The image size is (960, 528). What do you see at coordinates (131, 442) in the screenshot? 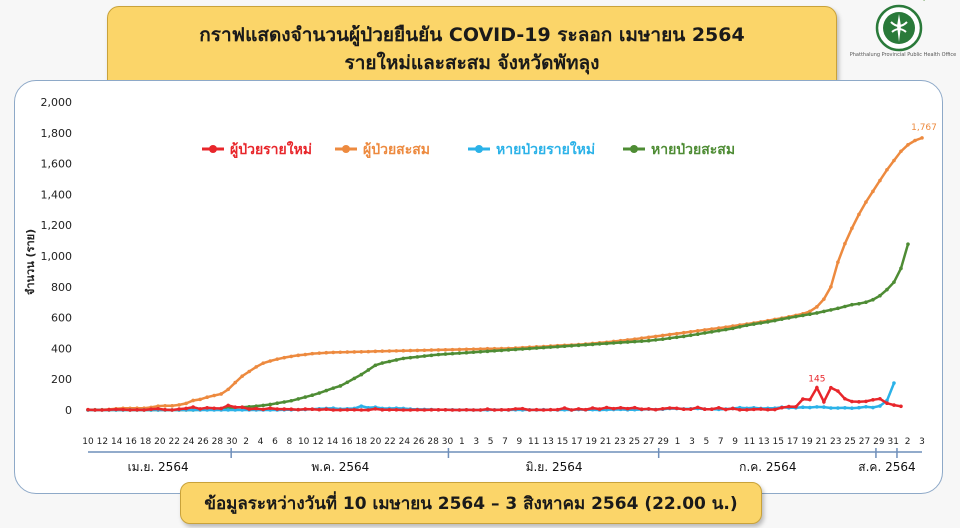
I see `x-tick-label: 16` at bounding box center [131, 442].